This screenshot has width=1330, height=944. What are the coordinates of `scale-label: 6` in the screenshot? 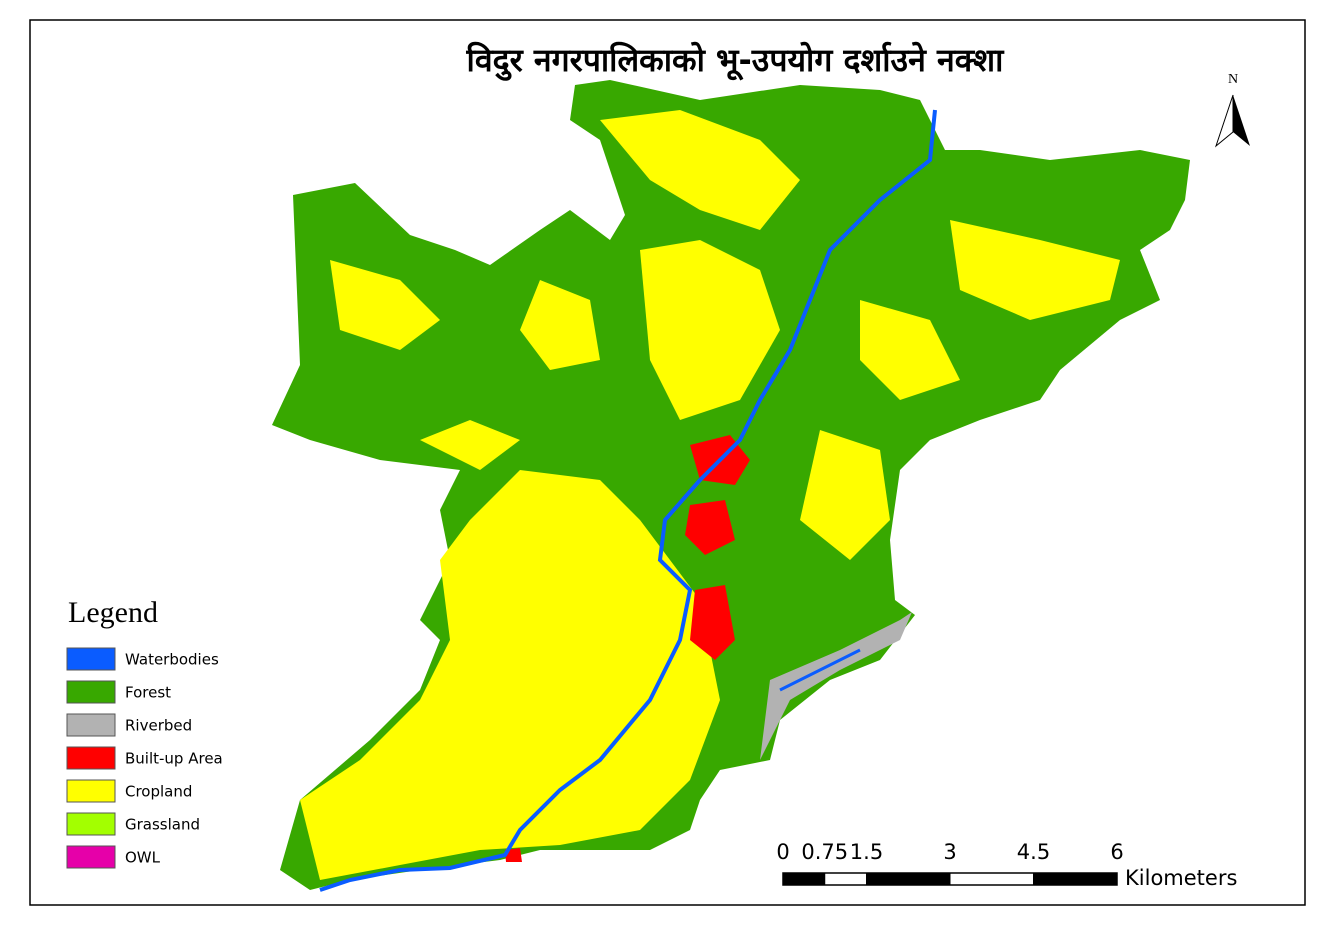 It's located at (1116, 852).